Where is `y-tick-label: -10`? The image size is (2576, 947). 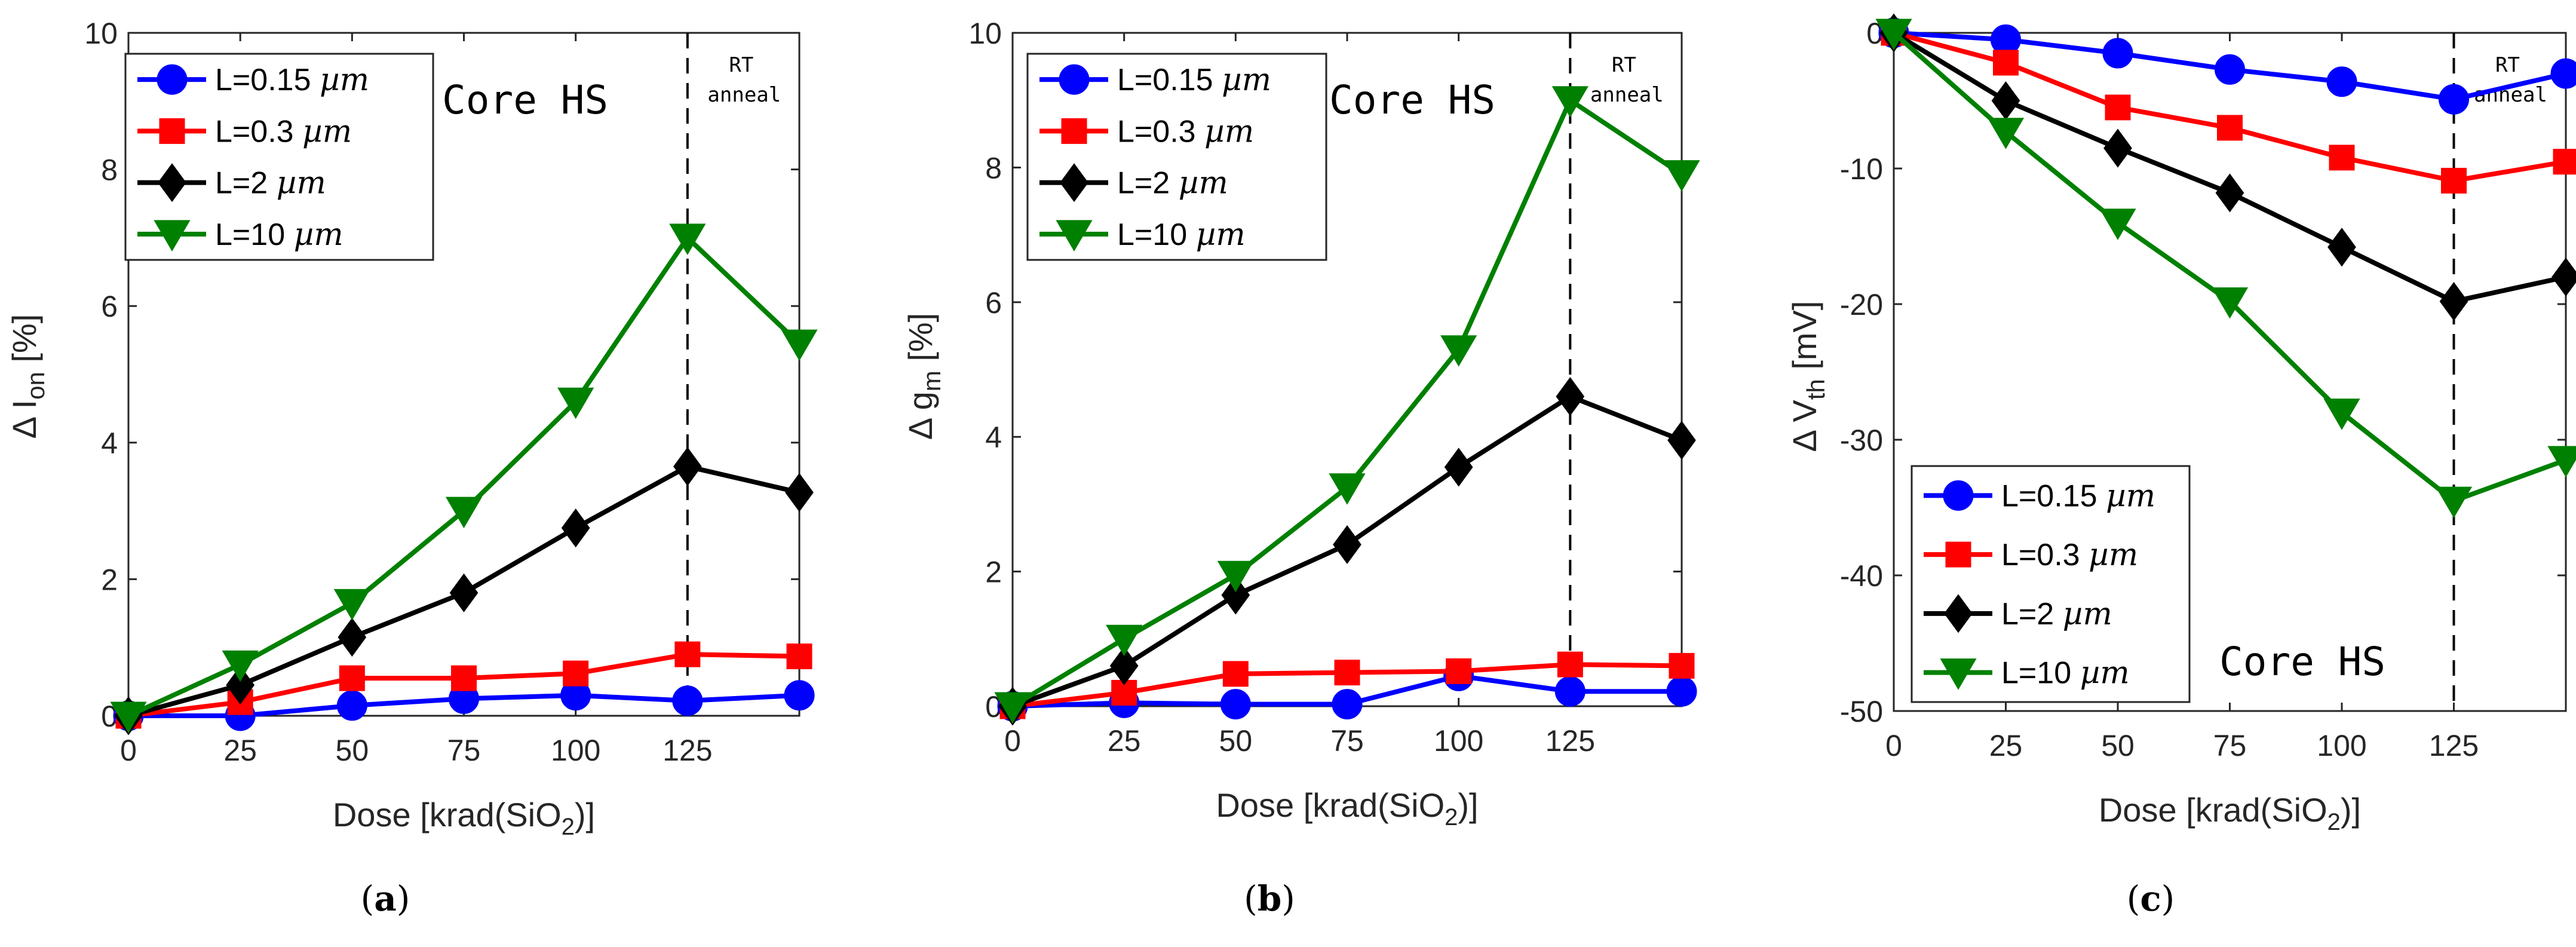
y-tick-label: -10 is located at coordinates (1862, 169).